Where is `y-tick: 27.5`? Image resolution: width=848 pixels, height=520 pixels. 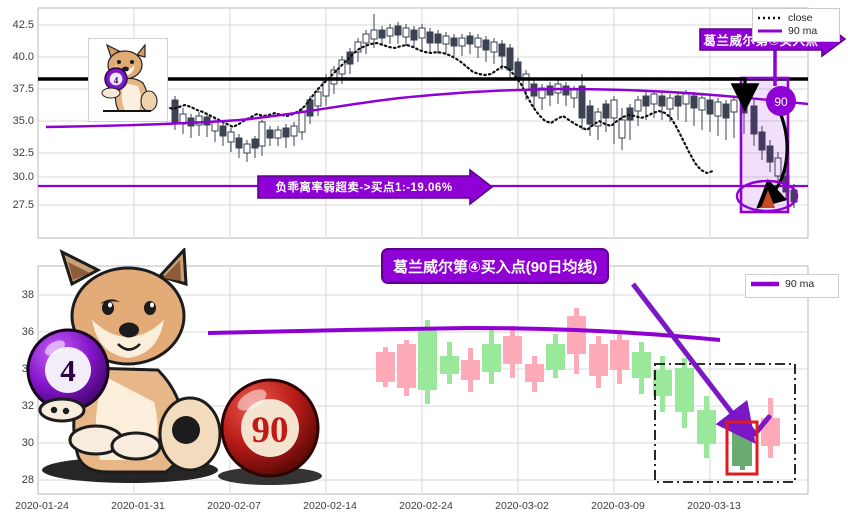
y-tick: 27.5 is located at coordinates (23, 205).